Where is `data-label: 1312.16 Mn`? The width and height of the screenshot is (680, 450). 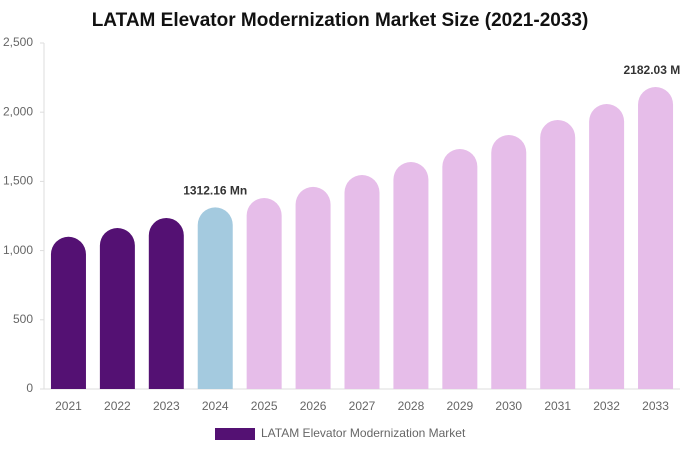 data-label: 1312.16 Mn is located at coordinates (215, 191).